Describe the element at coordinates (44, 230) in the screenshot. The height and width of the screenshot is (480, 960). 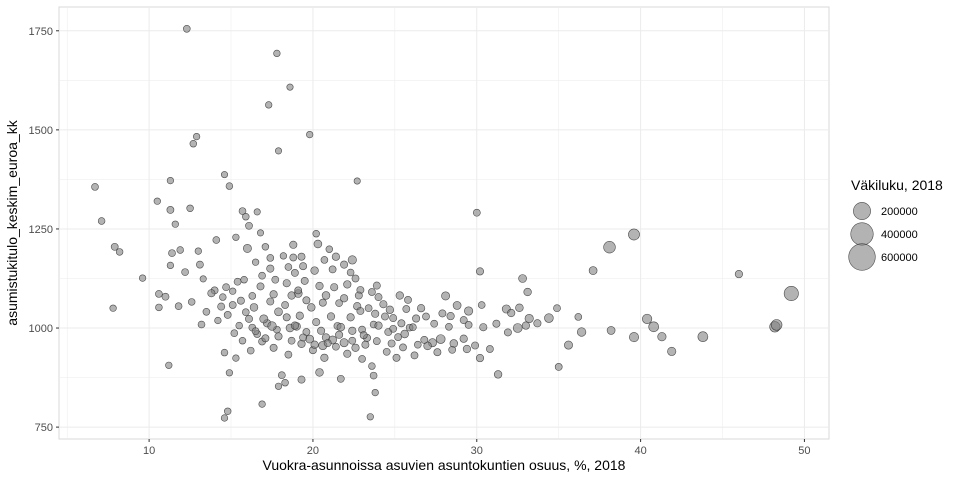
I see `y-axis-ticks: 750 1000 1250 1500 1750` at that location.